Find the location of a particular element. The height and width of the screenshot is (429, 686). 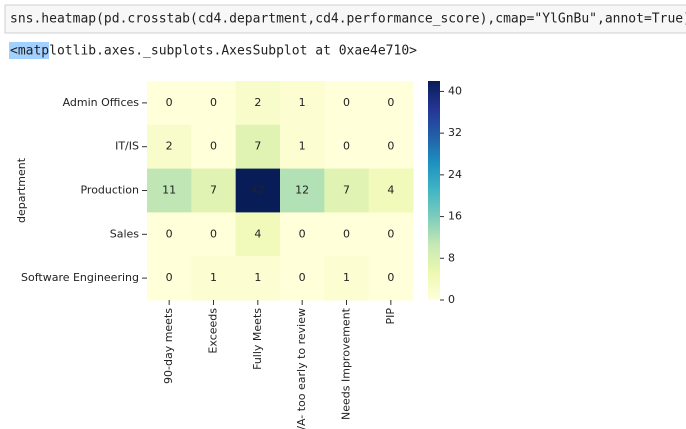

y-tick-label: Production is located at coordinates (109, 190).